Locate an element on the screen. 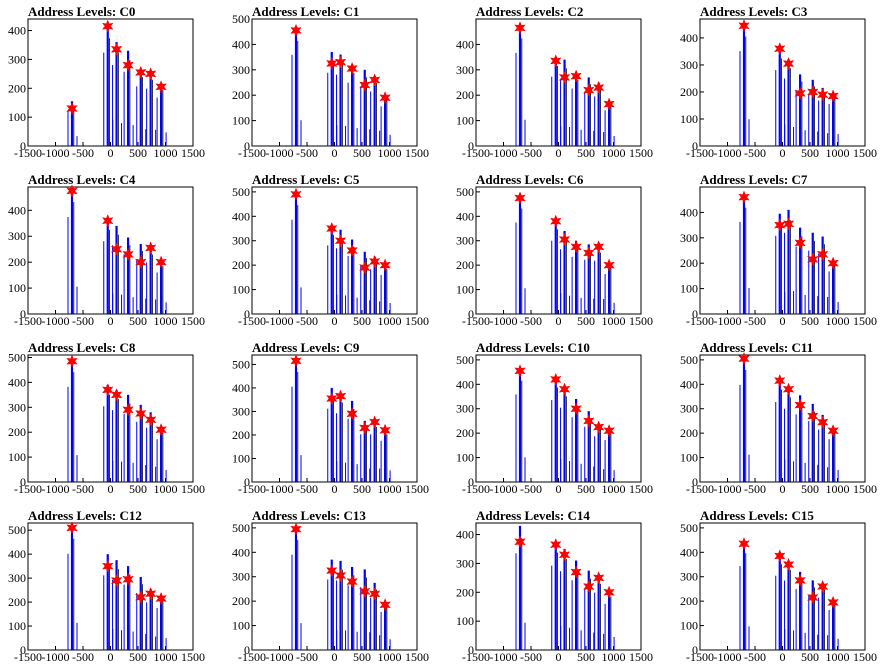  subplot-title: Address Levels: C5 is located at coordinates (306, 179).